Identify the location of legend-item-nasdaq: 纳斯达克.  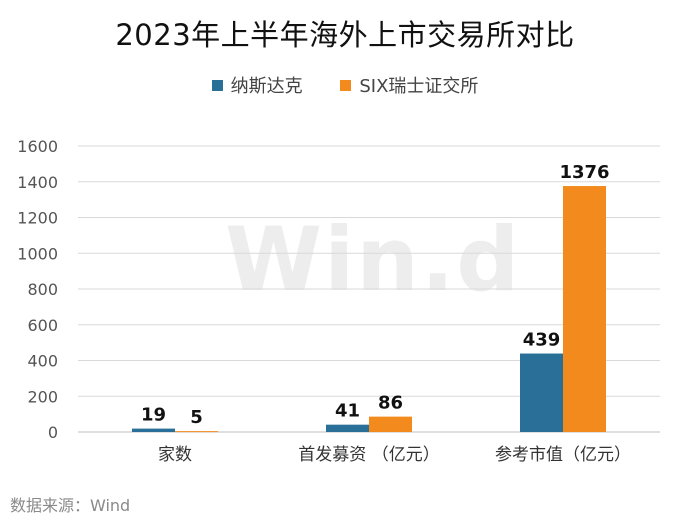
(257, 85).